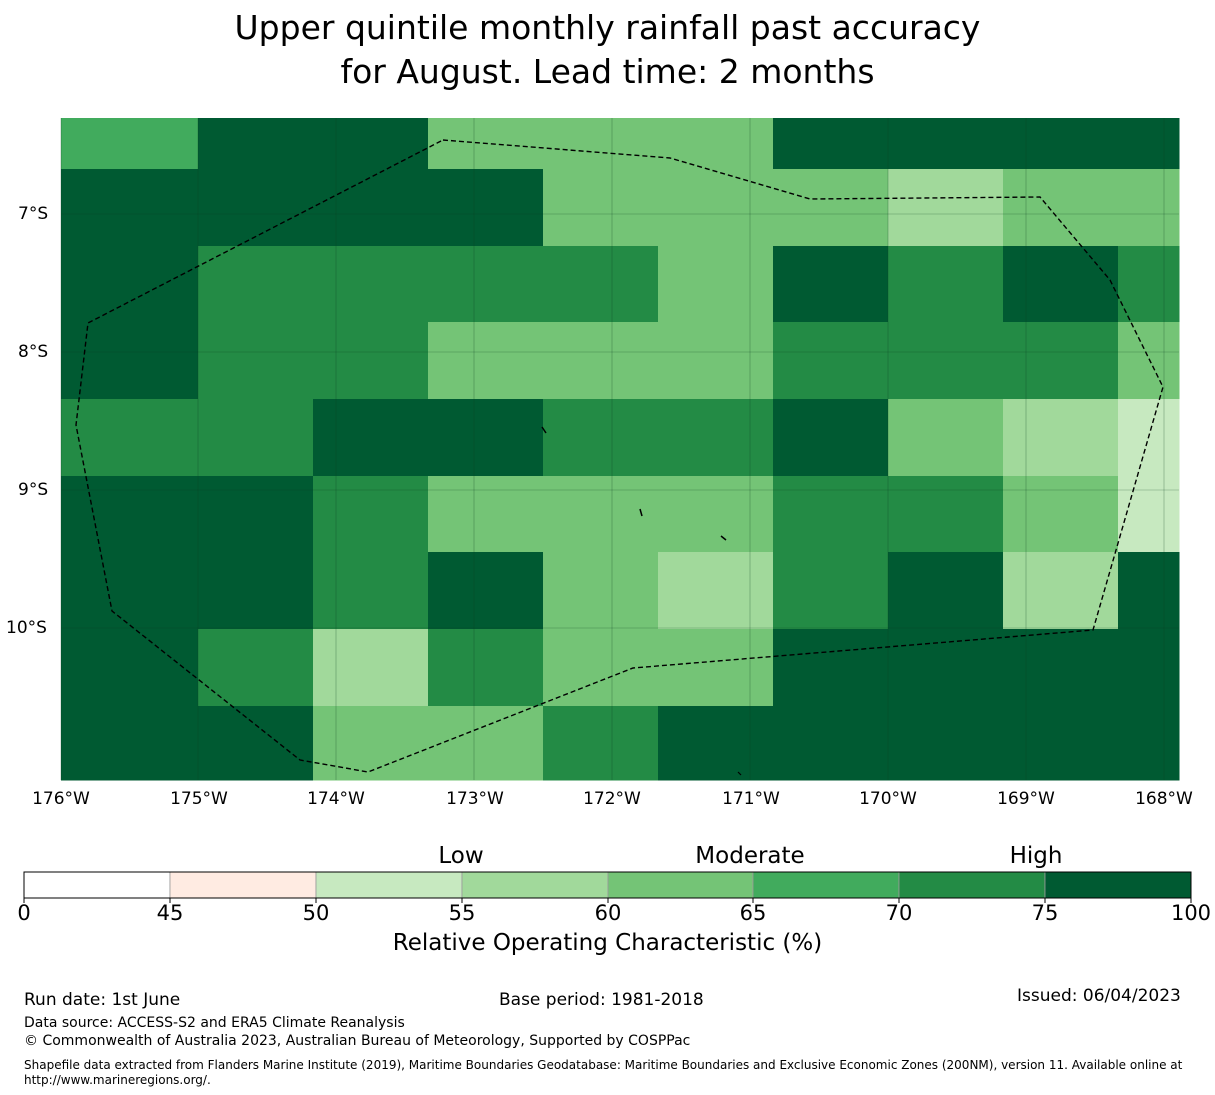  Describe the element at coordinates (1045, 913) in the screenshot. I see `colorbar-tick-label: 75` at that location.